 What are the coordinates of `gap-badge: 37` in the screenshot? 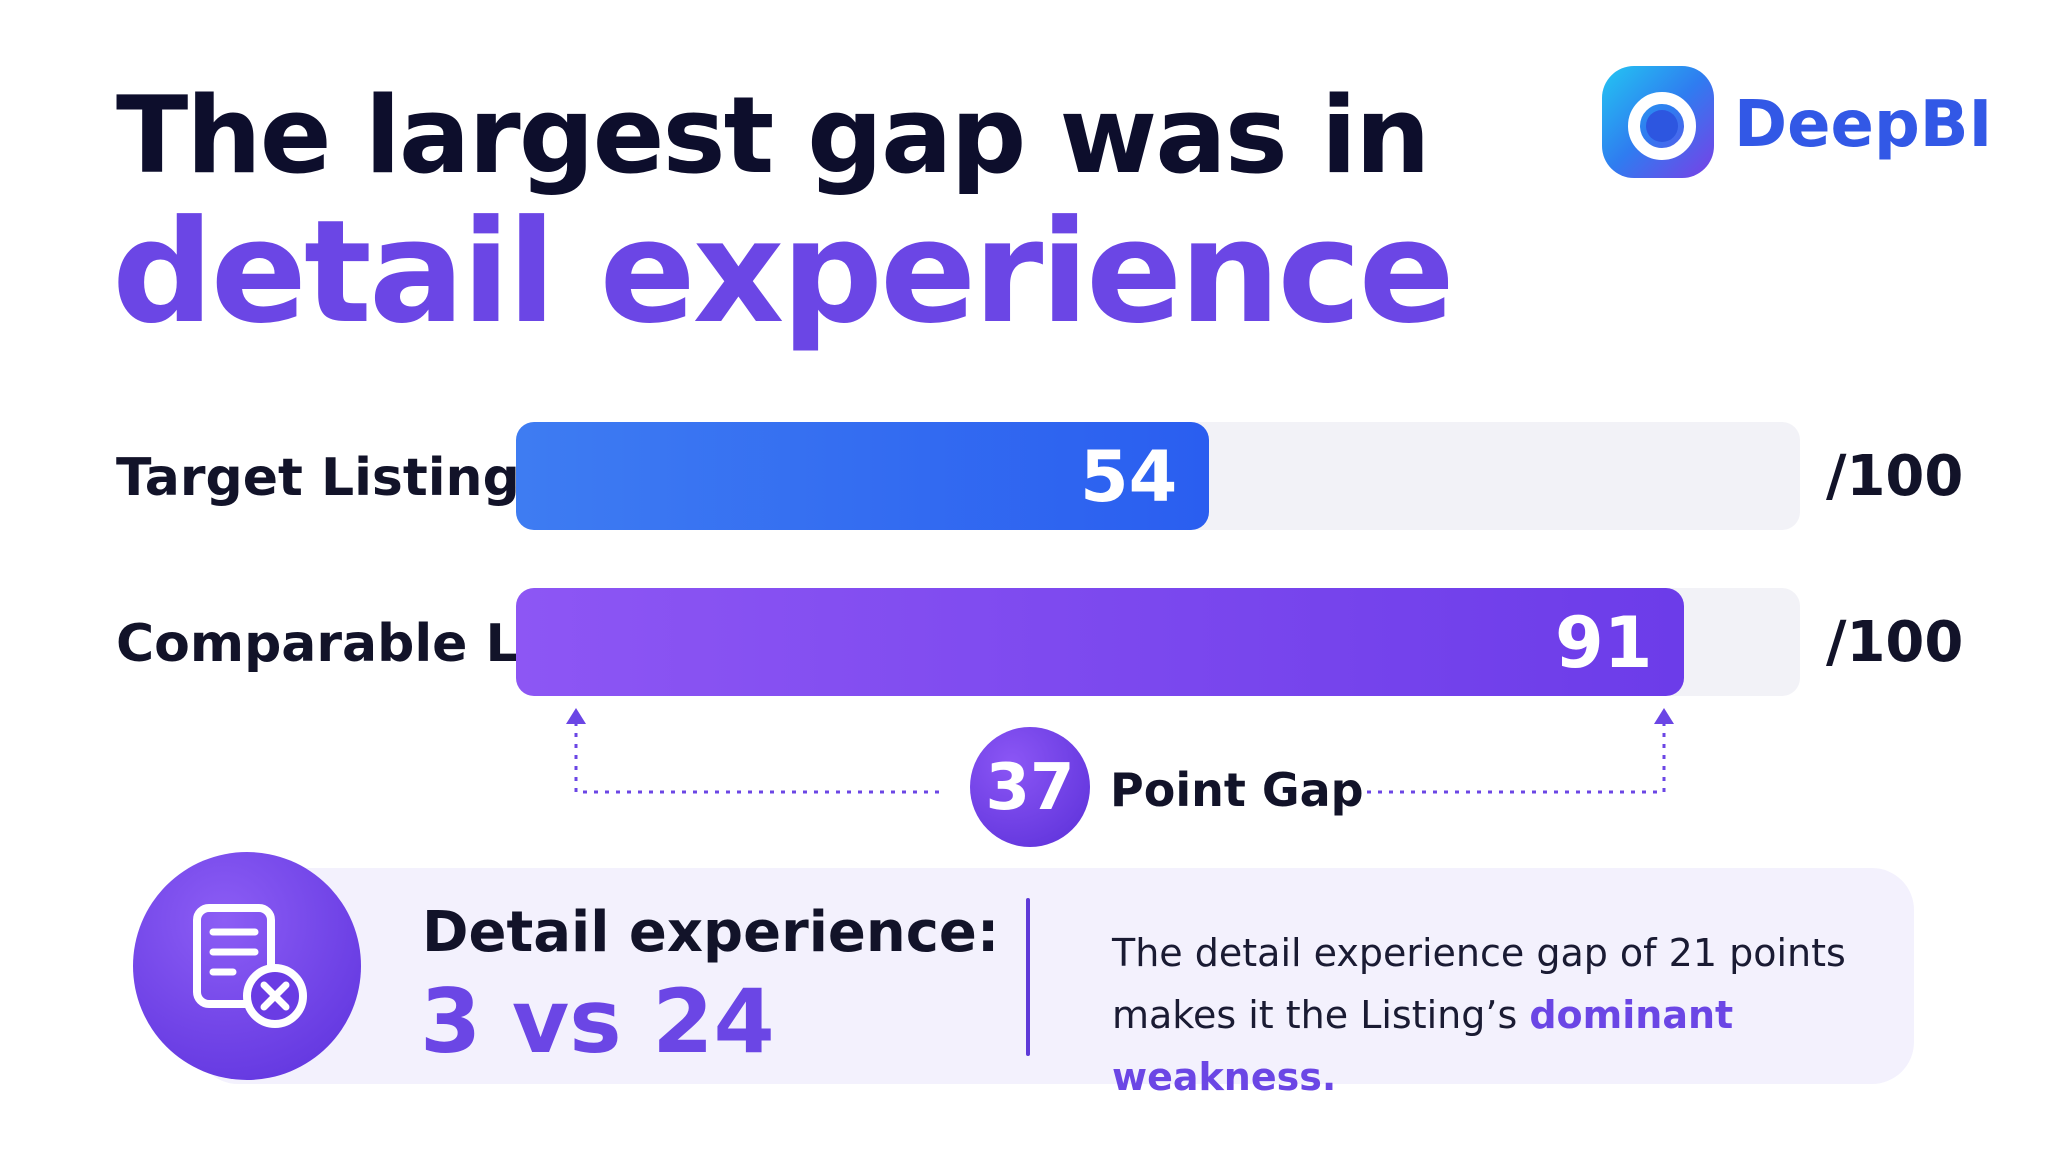 It's located at (1030, 787).